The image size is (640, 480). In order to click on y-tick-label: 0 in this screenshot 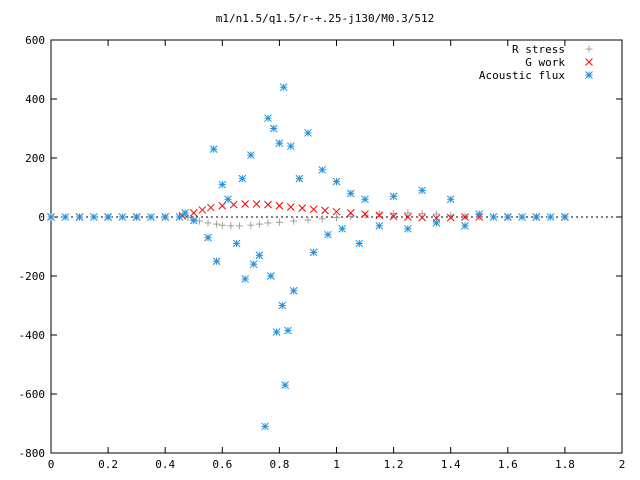, I will do `click(41, 217)`.